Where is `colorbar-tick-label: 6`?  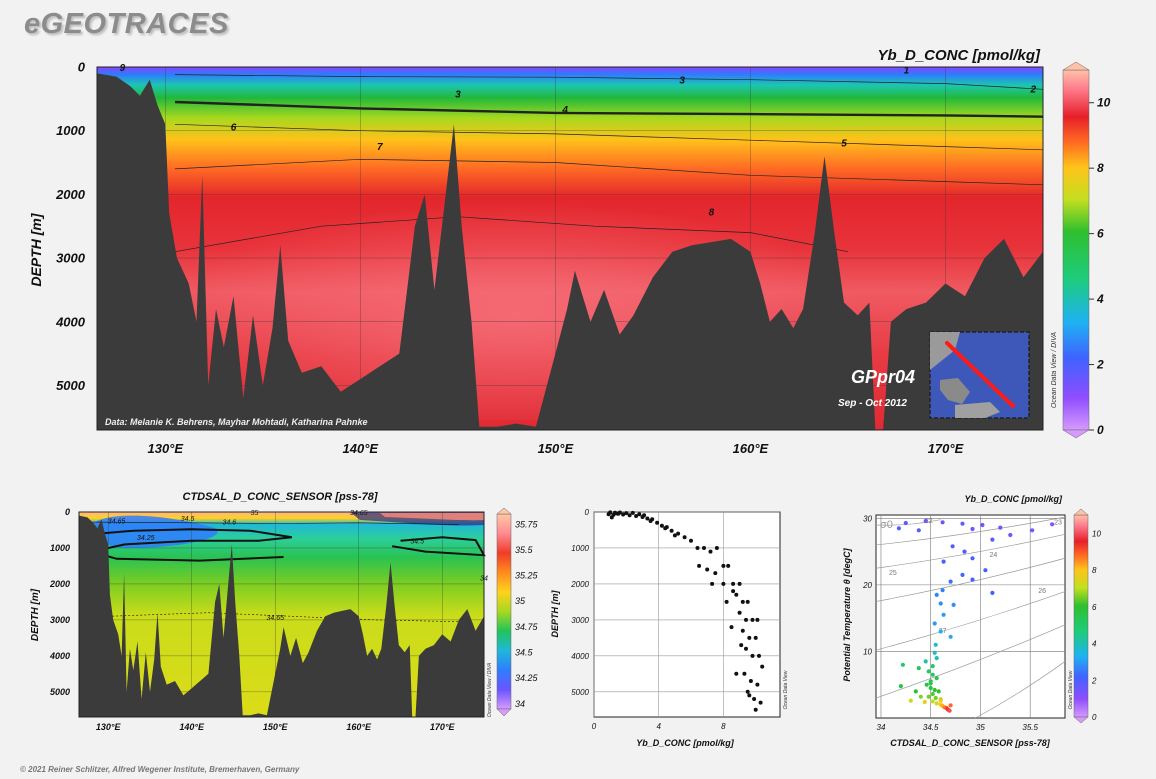 colorbar-tick-label: 6 is located at coordinates (1094, 607).